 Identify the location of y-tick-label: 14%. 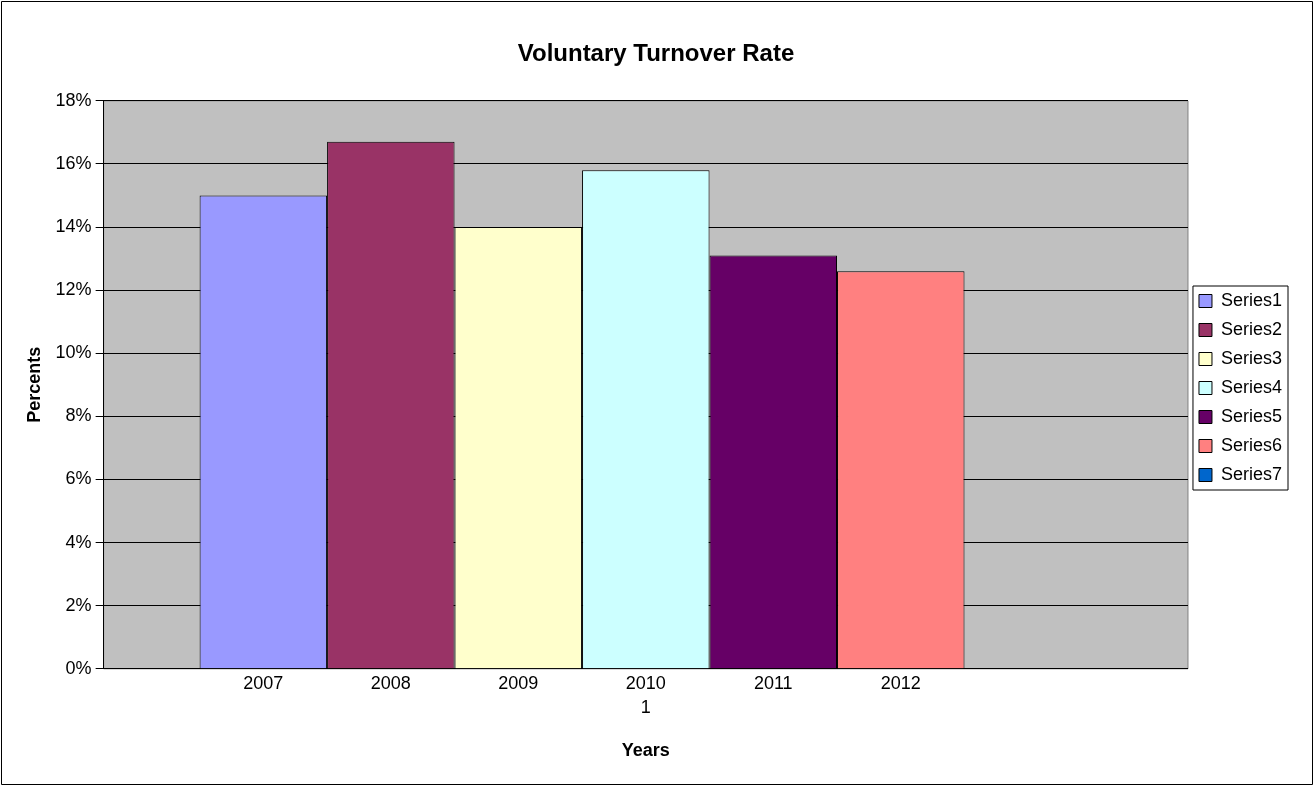
(73, 225).